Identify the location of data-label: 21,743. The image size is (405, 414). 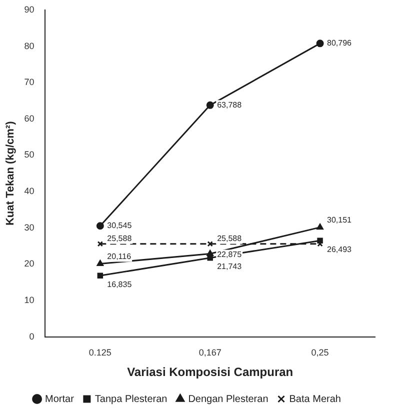
(229, 267).